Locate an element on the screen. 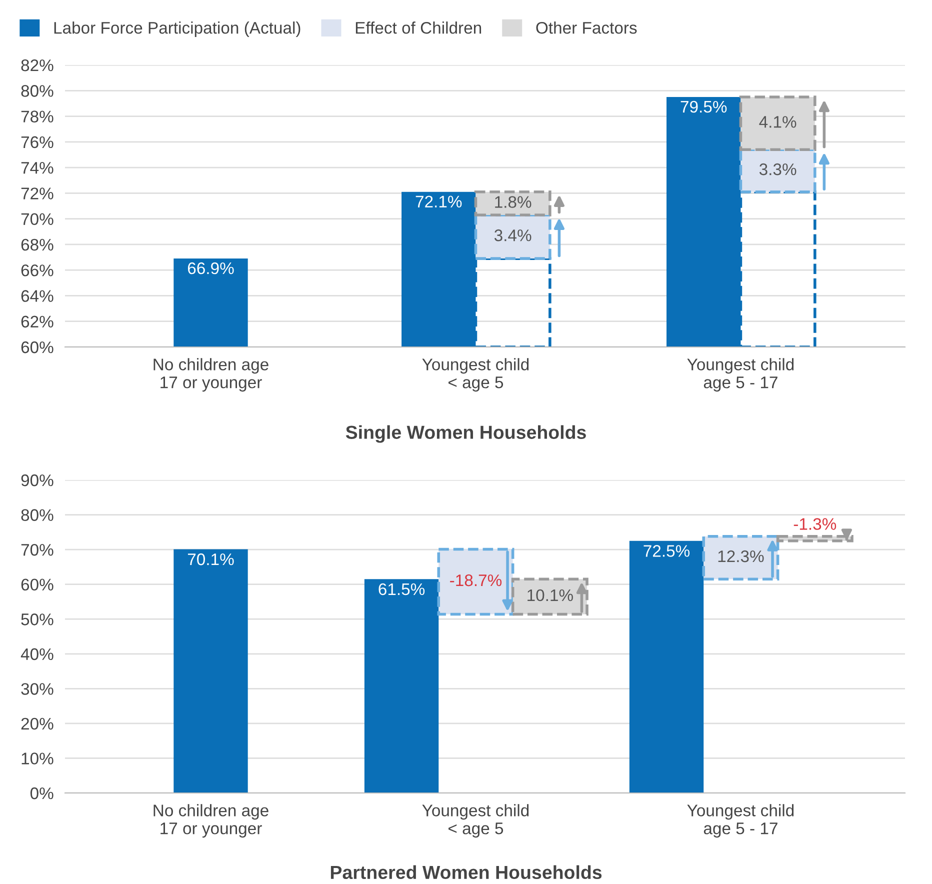 The width and height of the screenshot is (932, 884). y-tick-label: 90% is located at coordinates (37, 480).